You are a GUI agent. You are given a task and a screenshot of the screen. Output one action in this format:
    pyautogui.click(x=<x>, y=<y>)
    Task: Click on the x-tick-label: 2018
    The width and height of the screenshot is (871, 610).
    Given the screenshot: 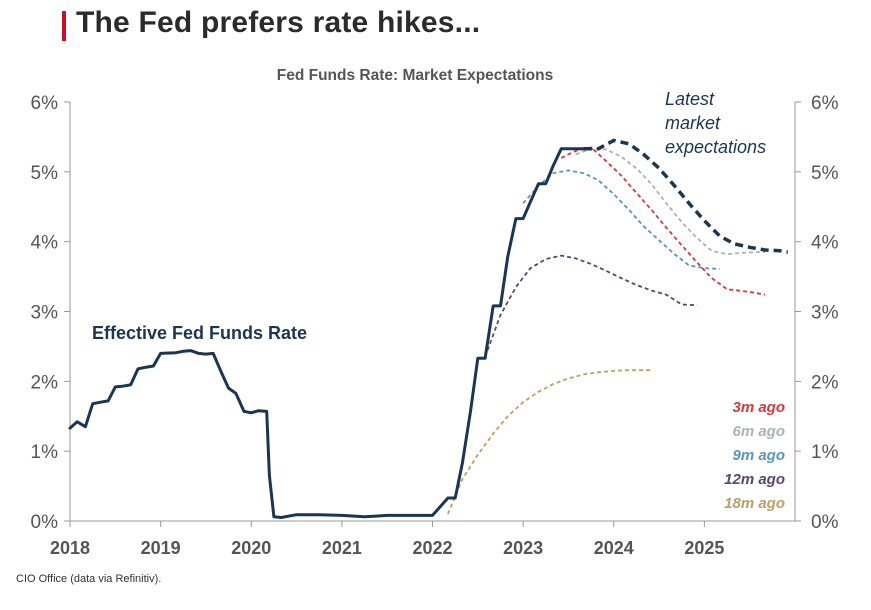 What is the action you would take?
    pyautogui.click(x=70, y=548)
    